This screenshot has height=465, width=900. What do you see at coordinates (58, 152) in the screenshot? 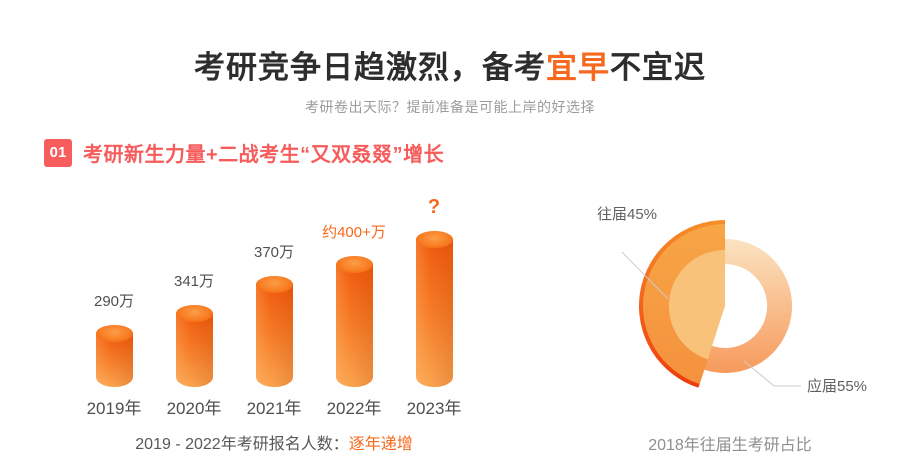
I see `section-number-badge: 01` at bounding box center [58, 152].